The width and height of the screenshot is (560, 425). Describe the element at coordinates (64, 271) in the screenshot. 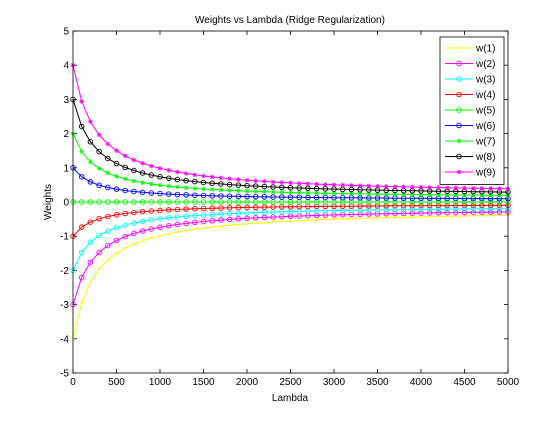

I see `y-tick-label: -2` at that location.